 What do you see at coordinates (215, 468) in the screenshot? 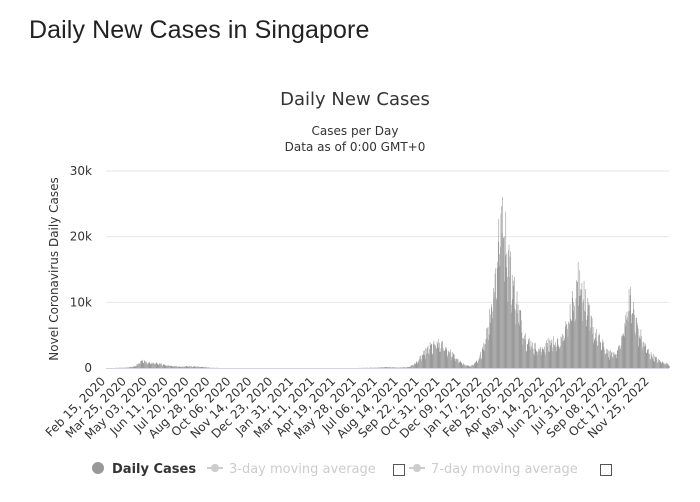
I see `line-dot-icon` at bounding box center [215, 468].